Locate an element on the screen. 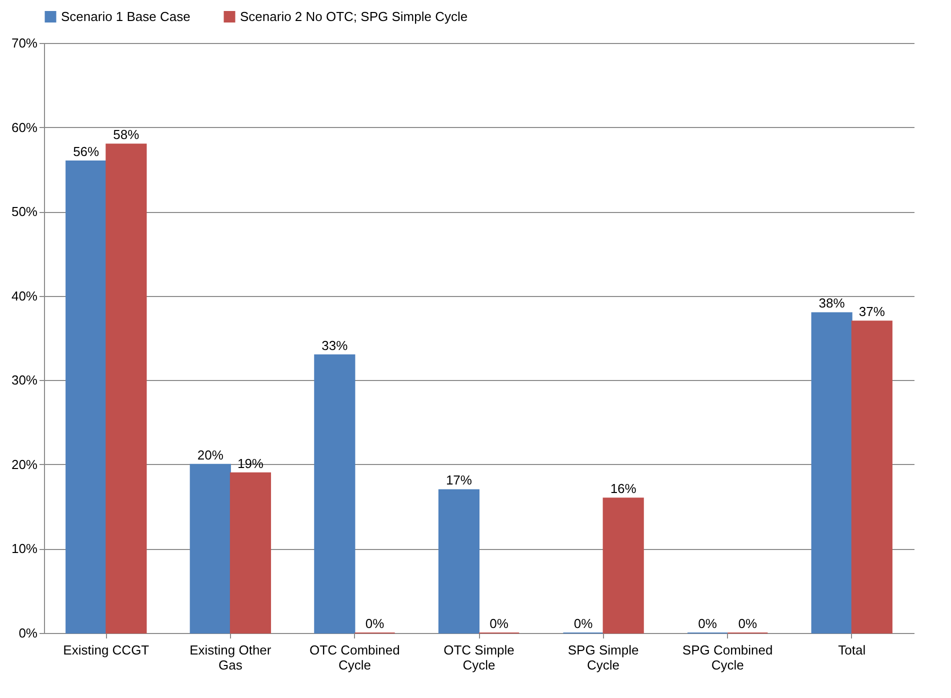  y-tick-label: 60% is located at coordinates (24, 127).